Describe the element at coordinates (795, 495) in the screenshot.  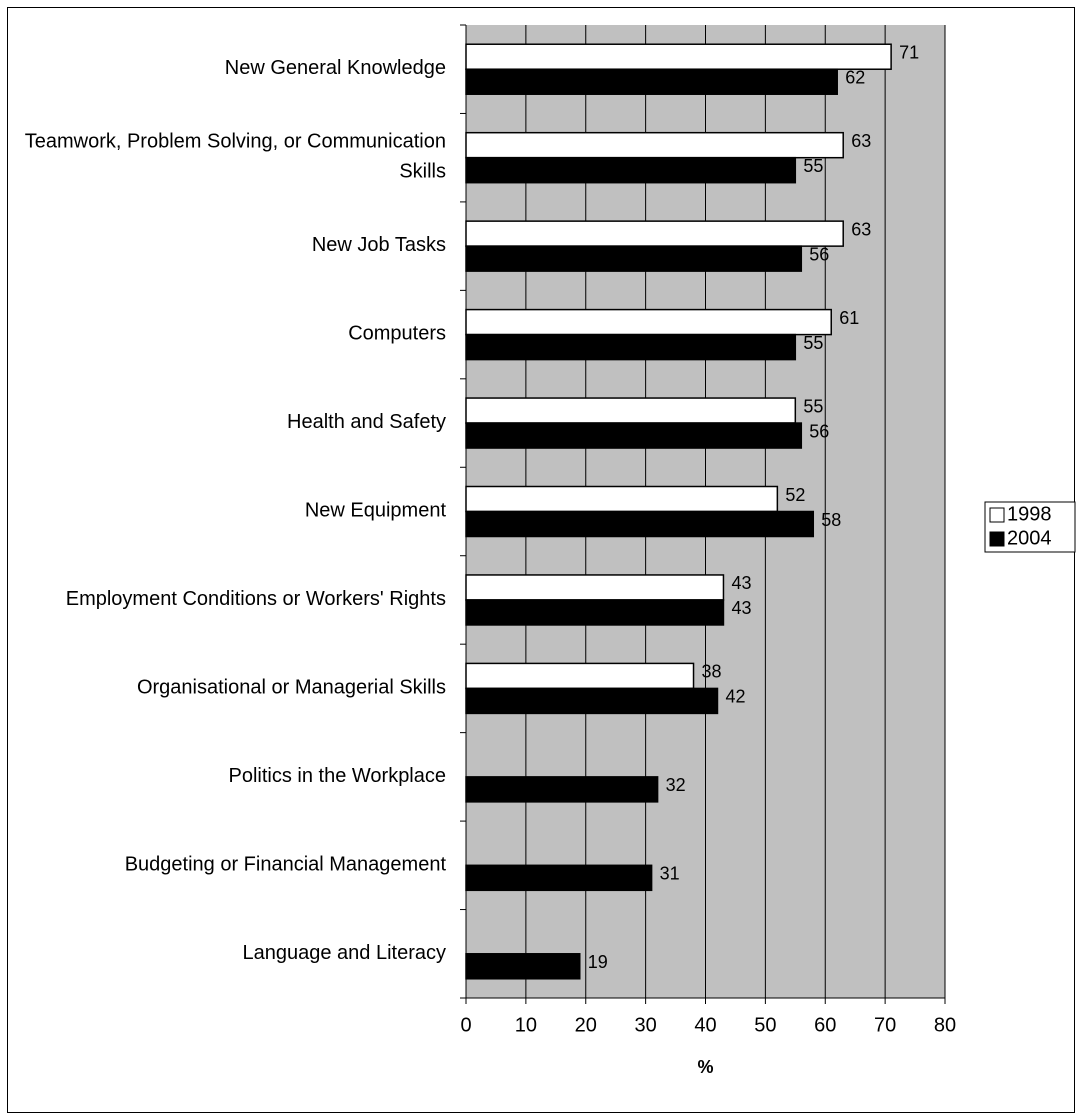
I see `data-label: 52` at that location.